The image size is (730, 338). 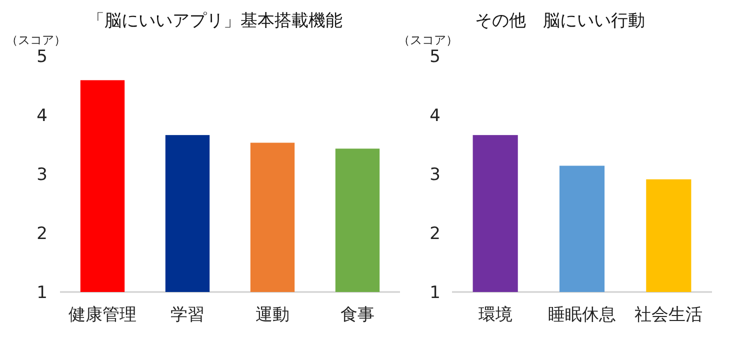 What do you see at coordinates (560, 21) in the screenshot?
I see `chart-title: その他 脳にいい行動` at bounding box center [560, 21].